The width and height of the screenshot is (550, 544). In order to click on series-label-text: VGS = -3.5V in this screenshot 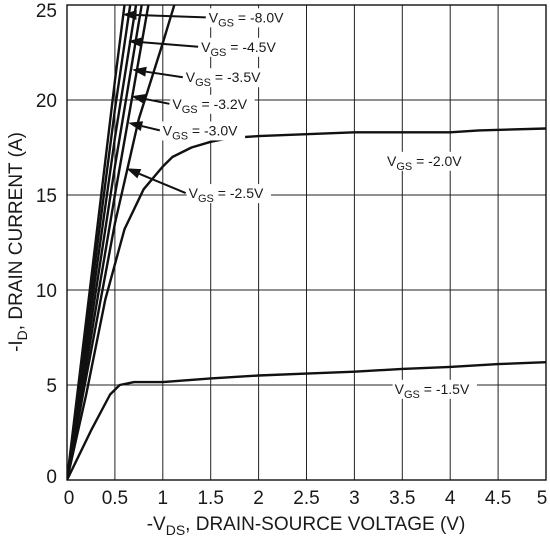, I will do `click(223, 79)`.